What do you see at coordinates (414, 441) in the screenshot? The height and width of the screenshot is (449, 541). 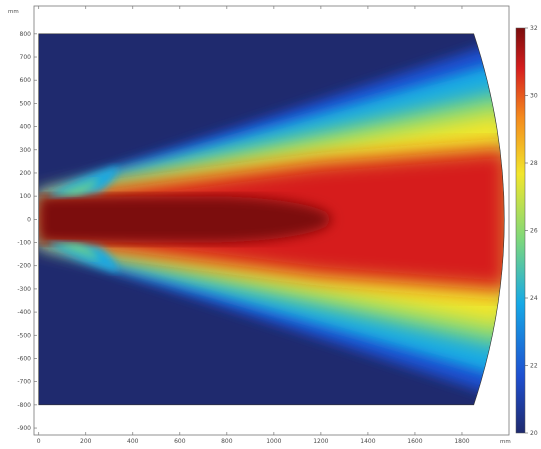 I see `x-tick-label: 1600` at bounding box center [414, 441].